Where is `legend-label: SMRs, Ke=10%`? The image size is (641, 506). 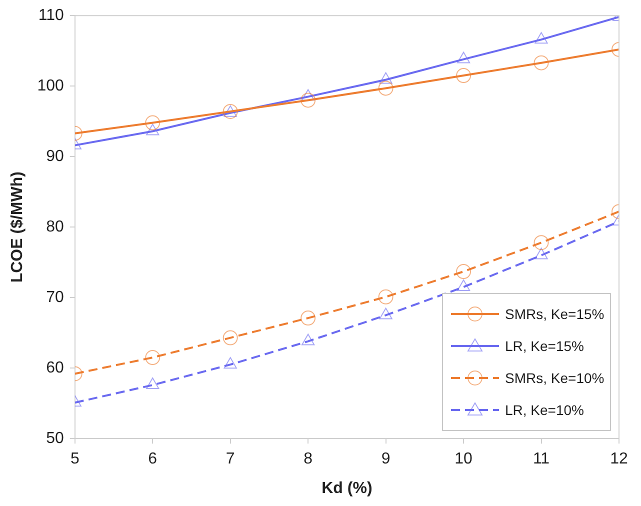
legend-label: SMRs, Ke=10% is located at coordinates (554, 378).